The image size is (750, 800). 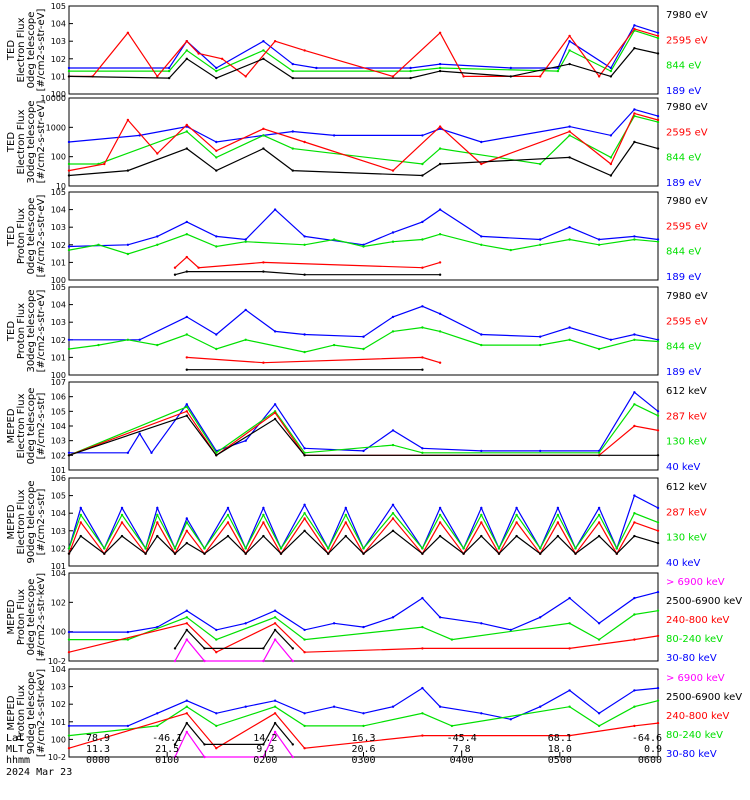 I want to click on footer-mlt-value: 20.6, so click(x=363, y=749).